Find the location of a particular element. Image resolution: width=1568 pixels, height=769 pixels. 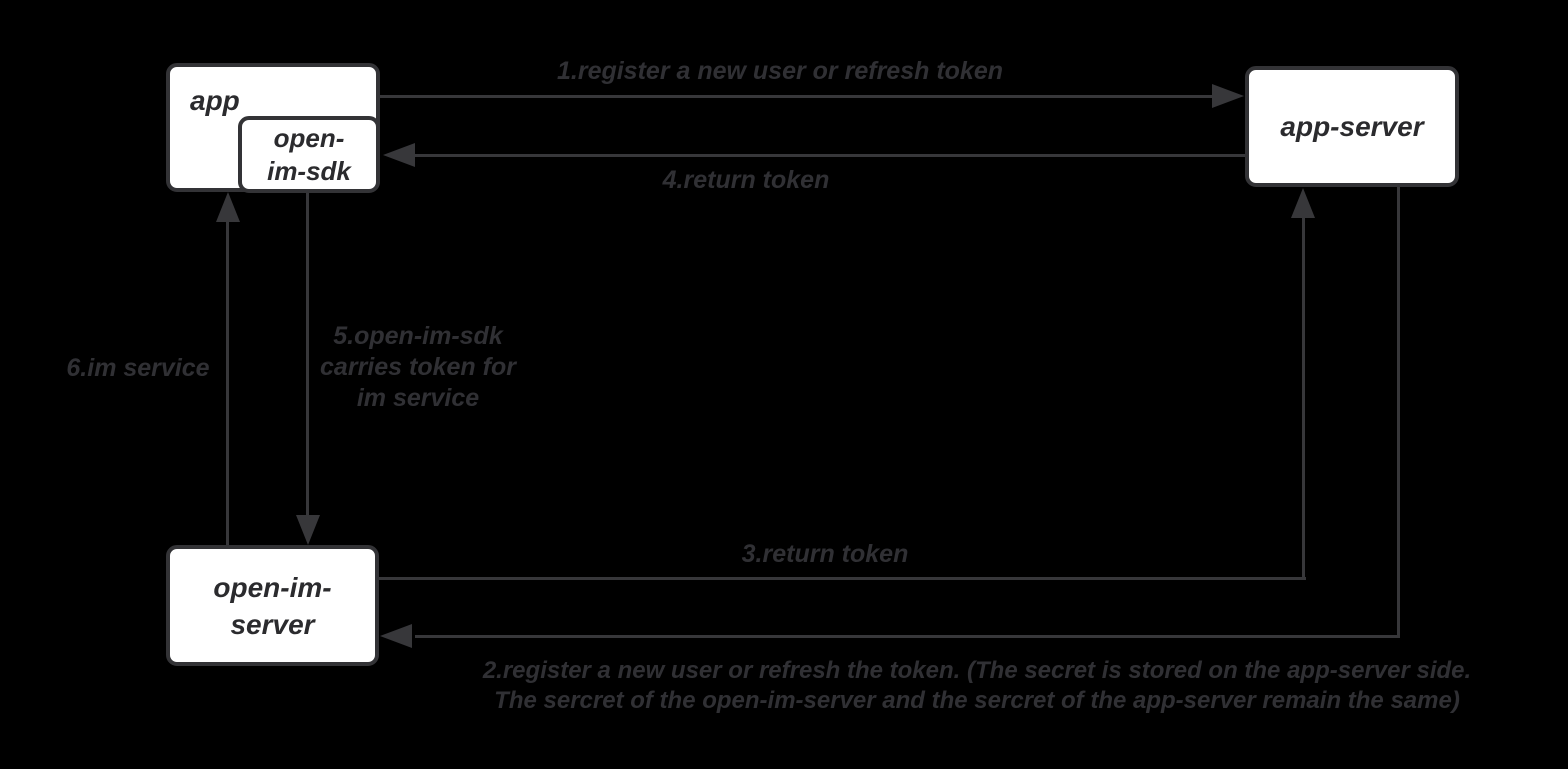

node-app-label: app is located at coordinates (215, 100).